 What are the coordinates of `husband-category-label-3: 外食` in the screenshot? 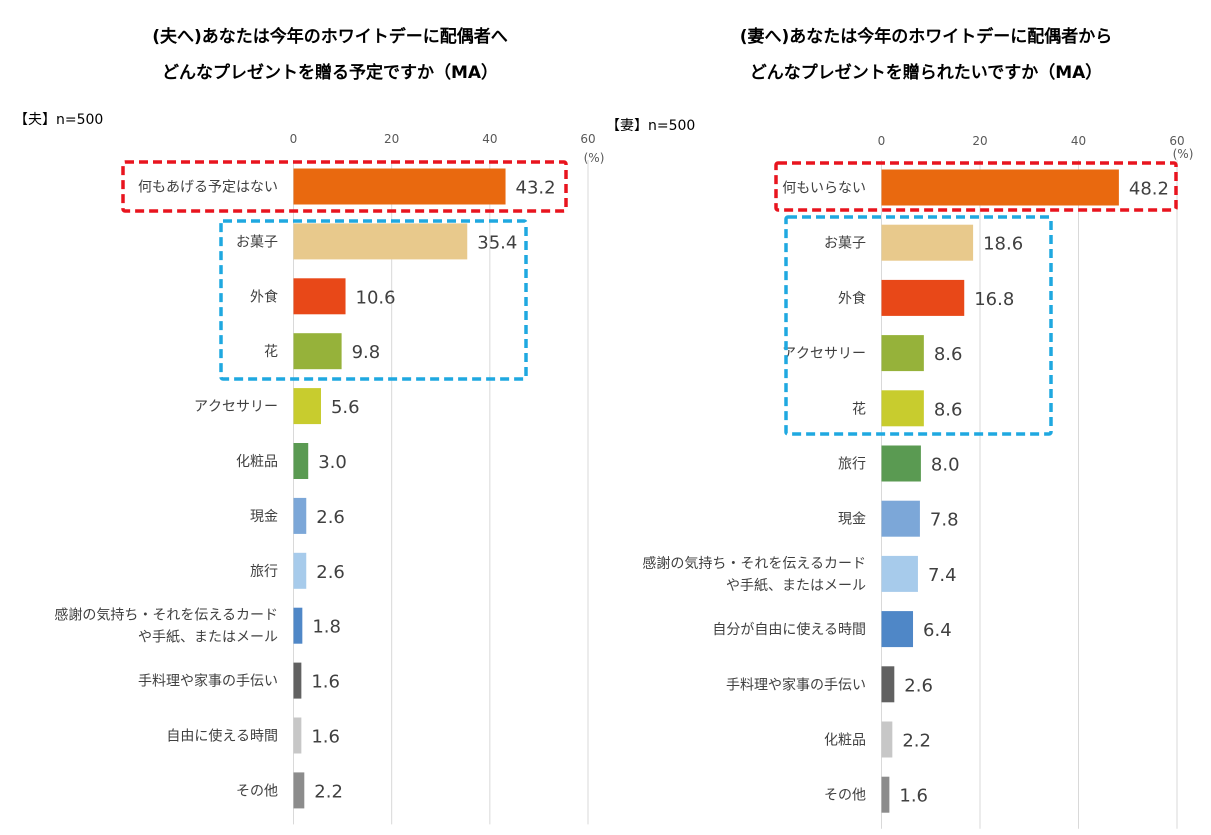 It's located at (264, 296).